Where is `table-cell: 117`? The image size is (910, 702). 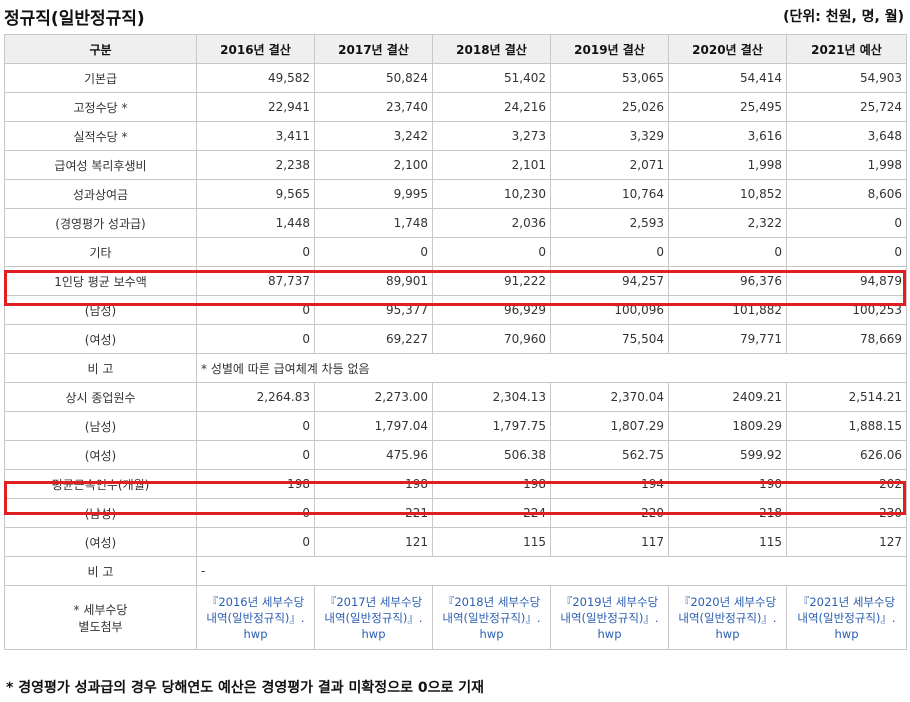
table-cell: 117 is located at coordinates (609, 542).